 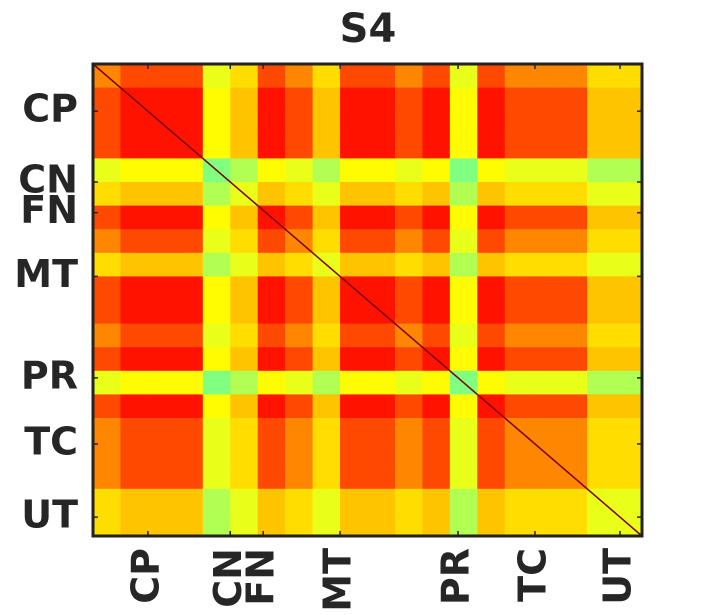 What do you see at coordinates (49, 515) in the screenshot?
I see `y-tick-label: UT` at bounding box center [49, 515].